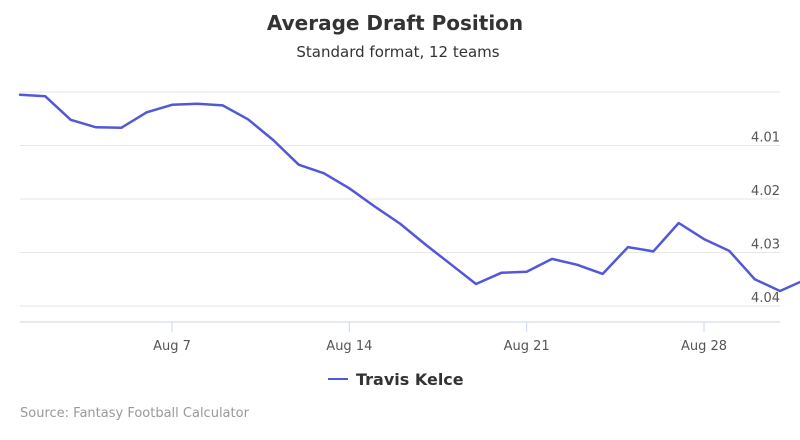 The width and height of the screenshot is (800, 440). Describe the element at coordinates (527, 346) in the screenshot. I see `x-tick-label: Aug 21` at that location.